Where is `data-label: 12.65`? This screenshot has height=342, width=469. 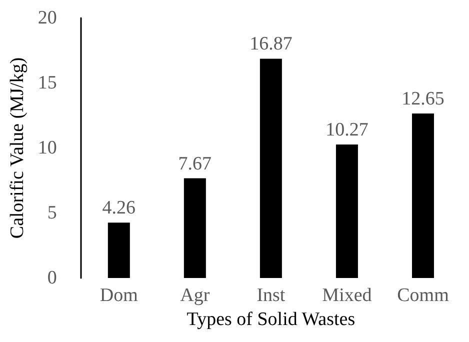 data-label: 12.65 is located at coordinates (423, 99).